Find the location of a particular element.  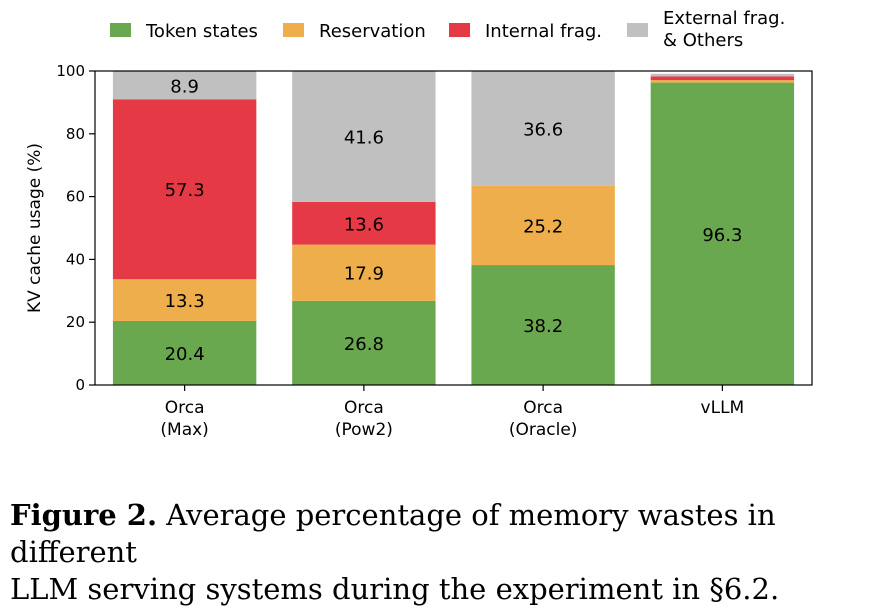

data-label: 26.8 is located at coordinates (364, 344).